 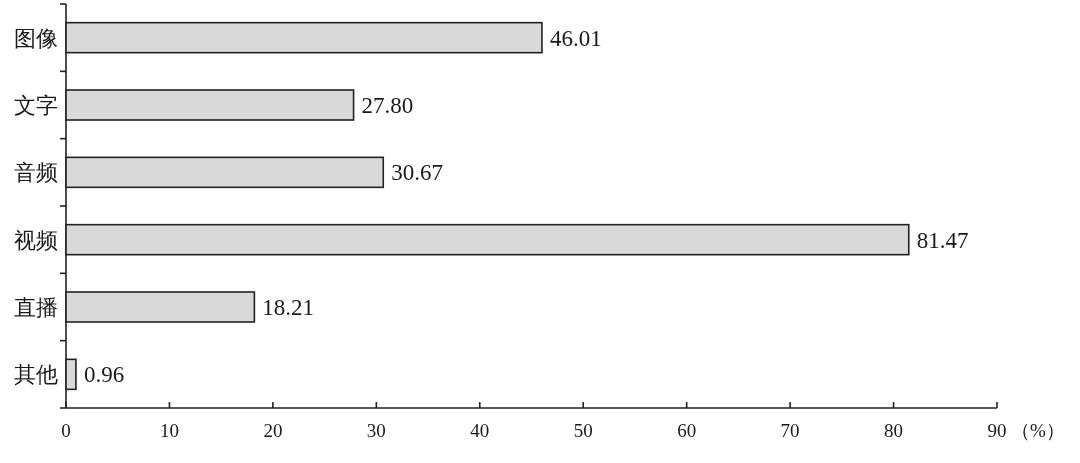 I want to click on y-tick-label: 文字, so click(x=36, y=105).